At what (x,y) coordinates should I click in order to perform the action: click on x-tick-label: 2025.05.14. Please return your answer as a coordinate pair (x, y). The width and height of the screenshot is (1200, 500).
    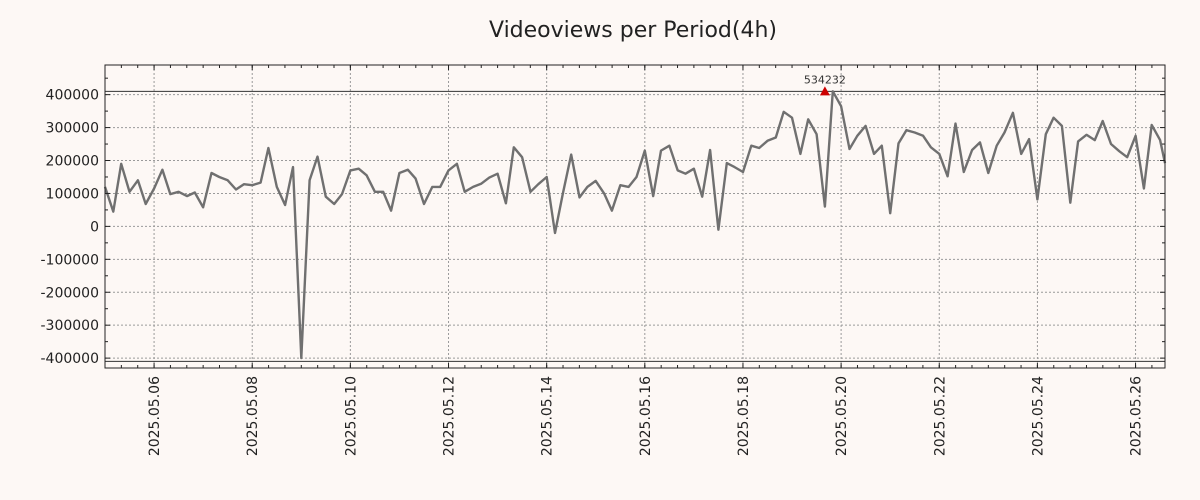
    Looking at the image, I should click on (548, 416).